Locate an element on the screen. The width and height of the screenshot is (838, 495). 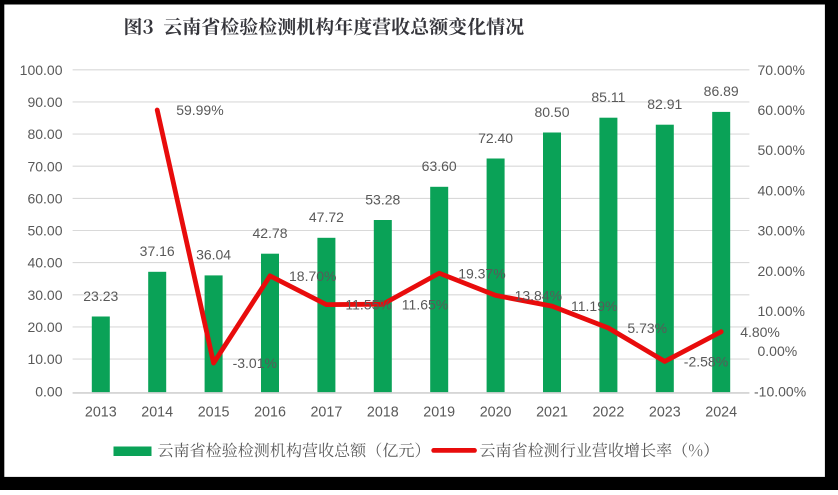
svg-text: 40.00% is located at coordinates (781, 190).